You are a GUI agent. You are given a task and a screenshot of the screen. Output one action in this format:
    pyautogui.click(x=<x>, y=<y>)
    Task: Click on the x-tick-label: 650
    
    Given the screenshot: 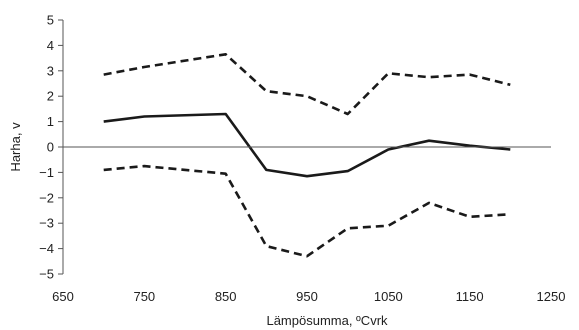 What is the action you would take?
    pyautogui.click(x=63, y=296)
    